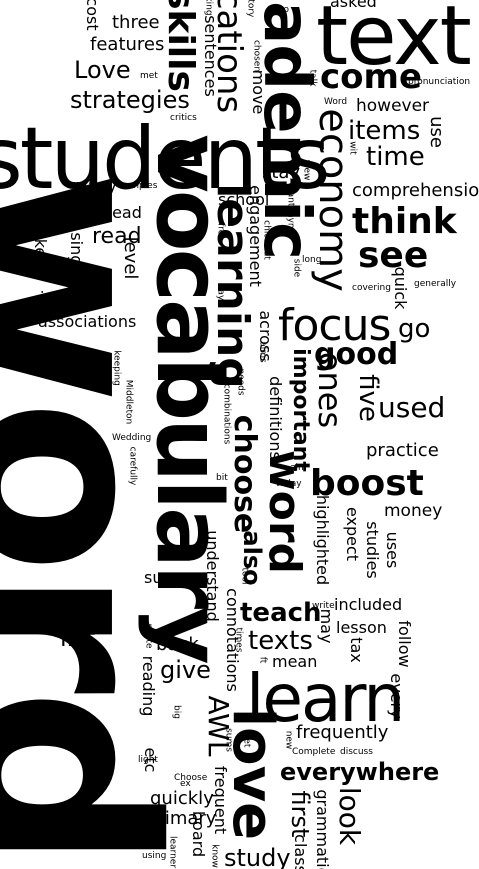 Image resolution: width=479 pixels, height=869 pixels. I want to click on cloud-word-covering: covering, so click(371, 288).